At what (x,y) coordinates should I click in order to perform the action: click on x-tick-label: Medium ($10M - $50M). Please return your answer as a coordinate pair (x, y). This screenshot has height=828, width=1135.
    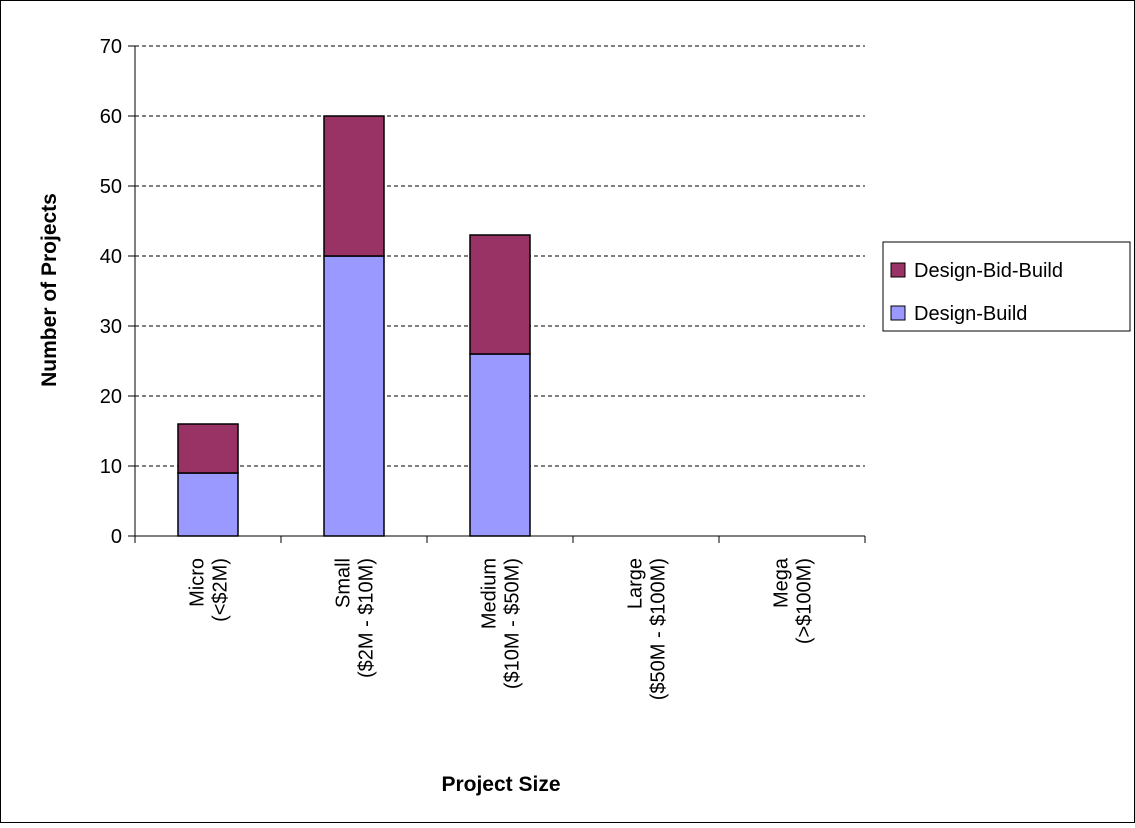
    Looking at the image, I should click on (501, 623).